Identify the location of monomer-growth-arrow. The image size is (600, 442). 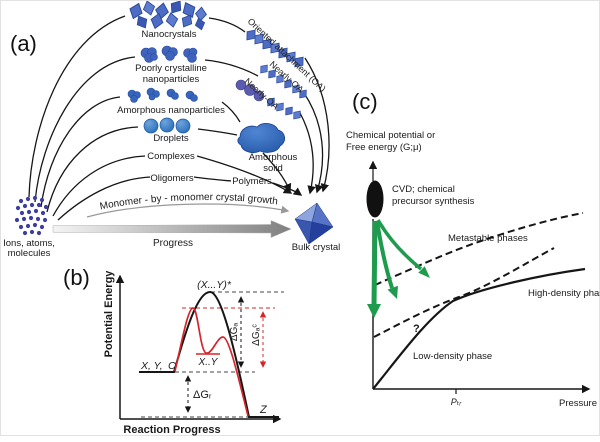
(188, 210).